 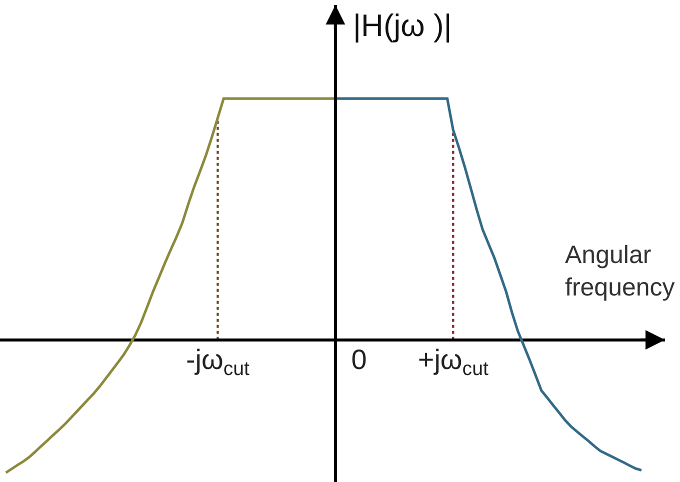 What do you see at coordinates (620, 271) in the screenshot?
I see `x-axis-title: Angular frequency` at bounding box center [620, 271].